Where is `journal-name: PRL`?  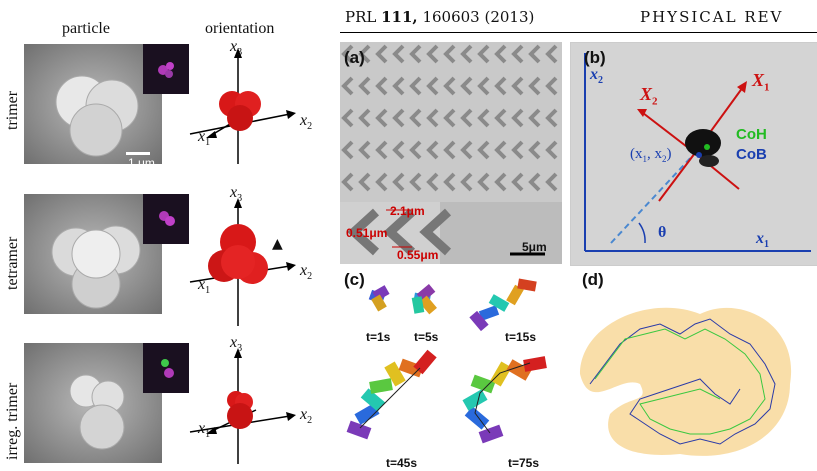
journal-name: PRL is located at coordinates (363, 17).